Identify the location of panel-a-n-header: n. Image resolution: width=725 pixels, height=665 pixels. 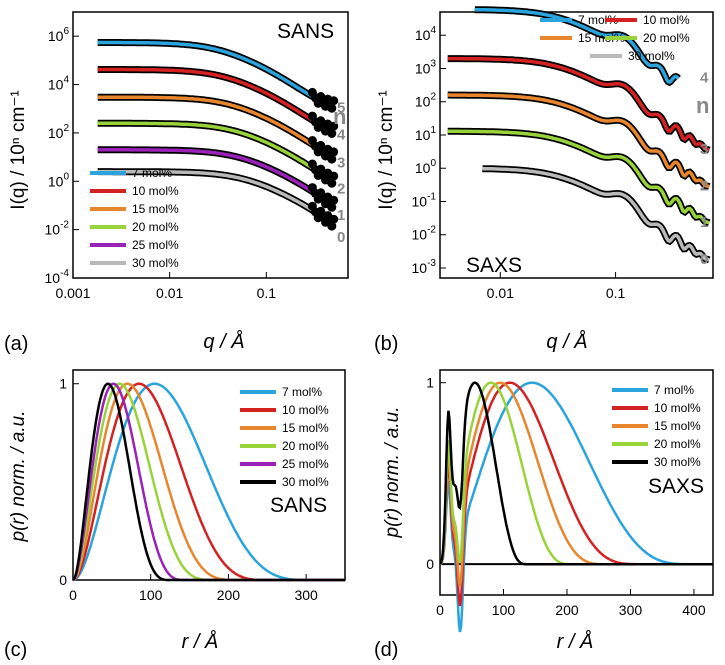
(339, 116).